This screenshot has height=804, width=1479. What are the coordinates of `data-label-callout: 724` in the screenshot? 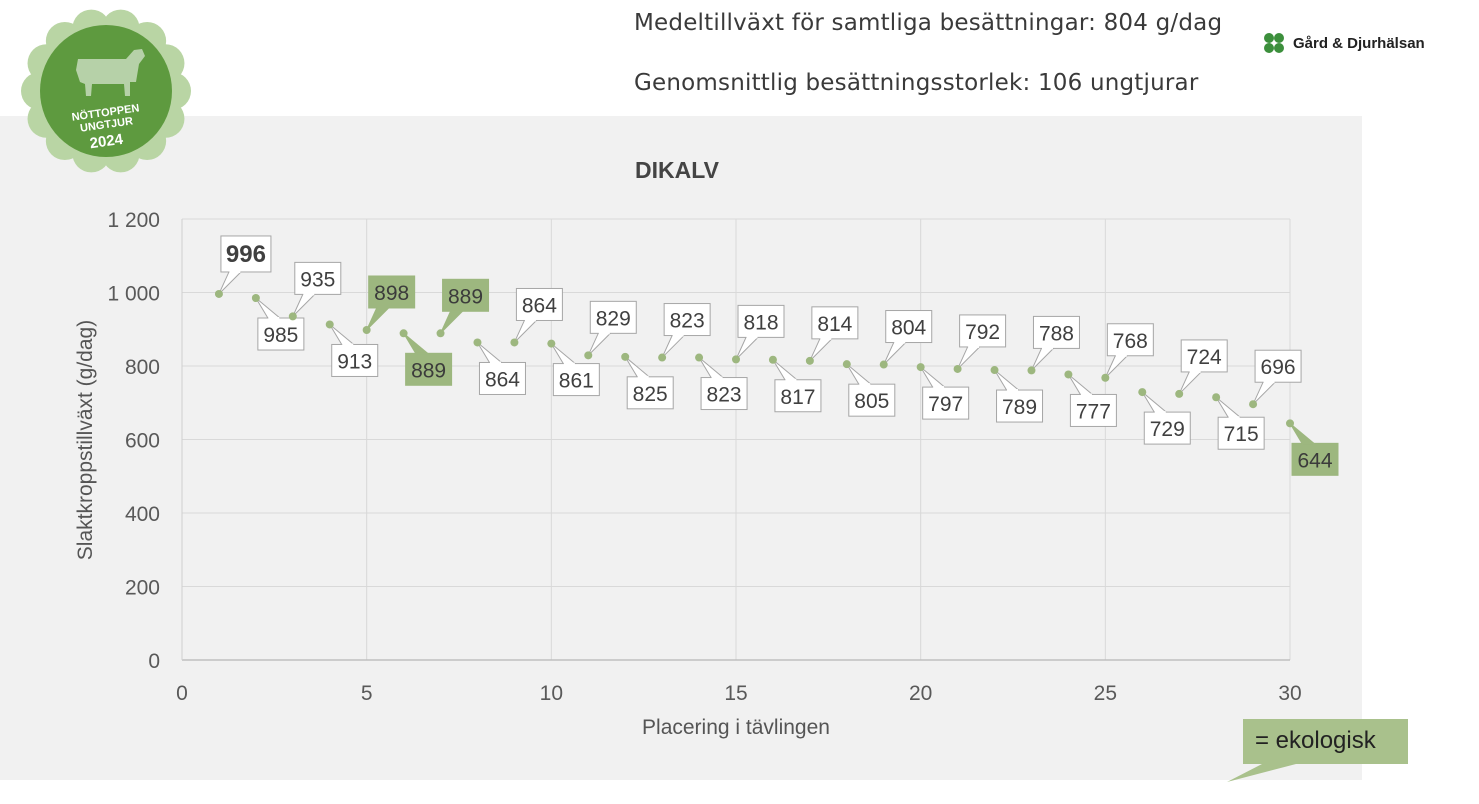 It's located at (1203, 367).